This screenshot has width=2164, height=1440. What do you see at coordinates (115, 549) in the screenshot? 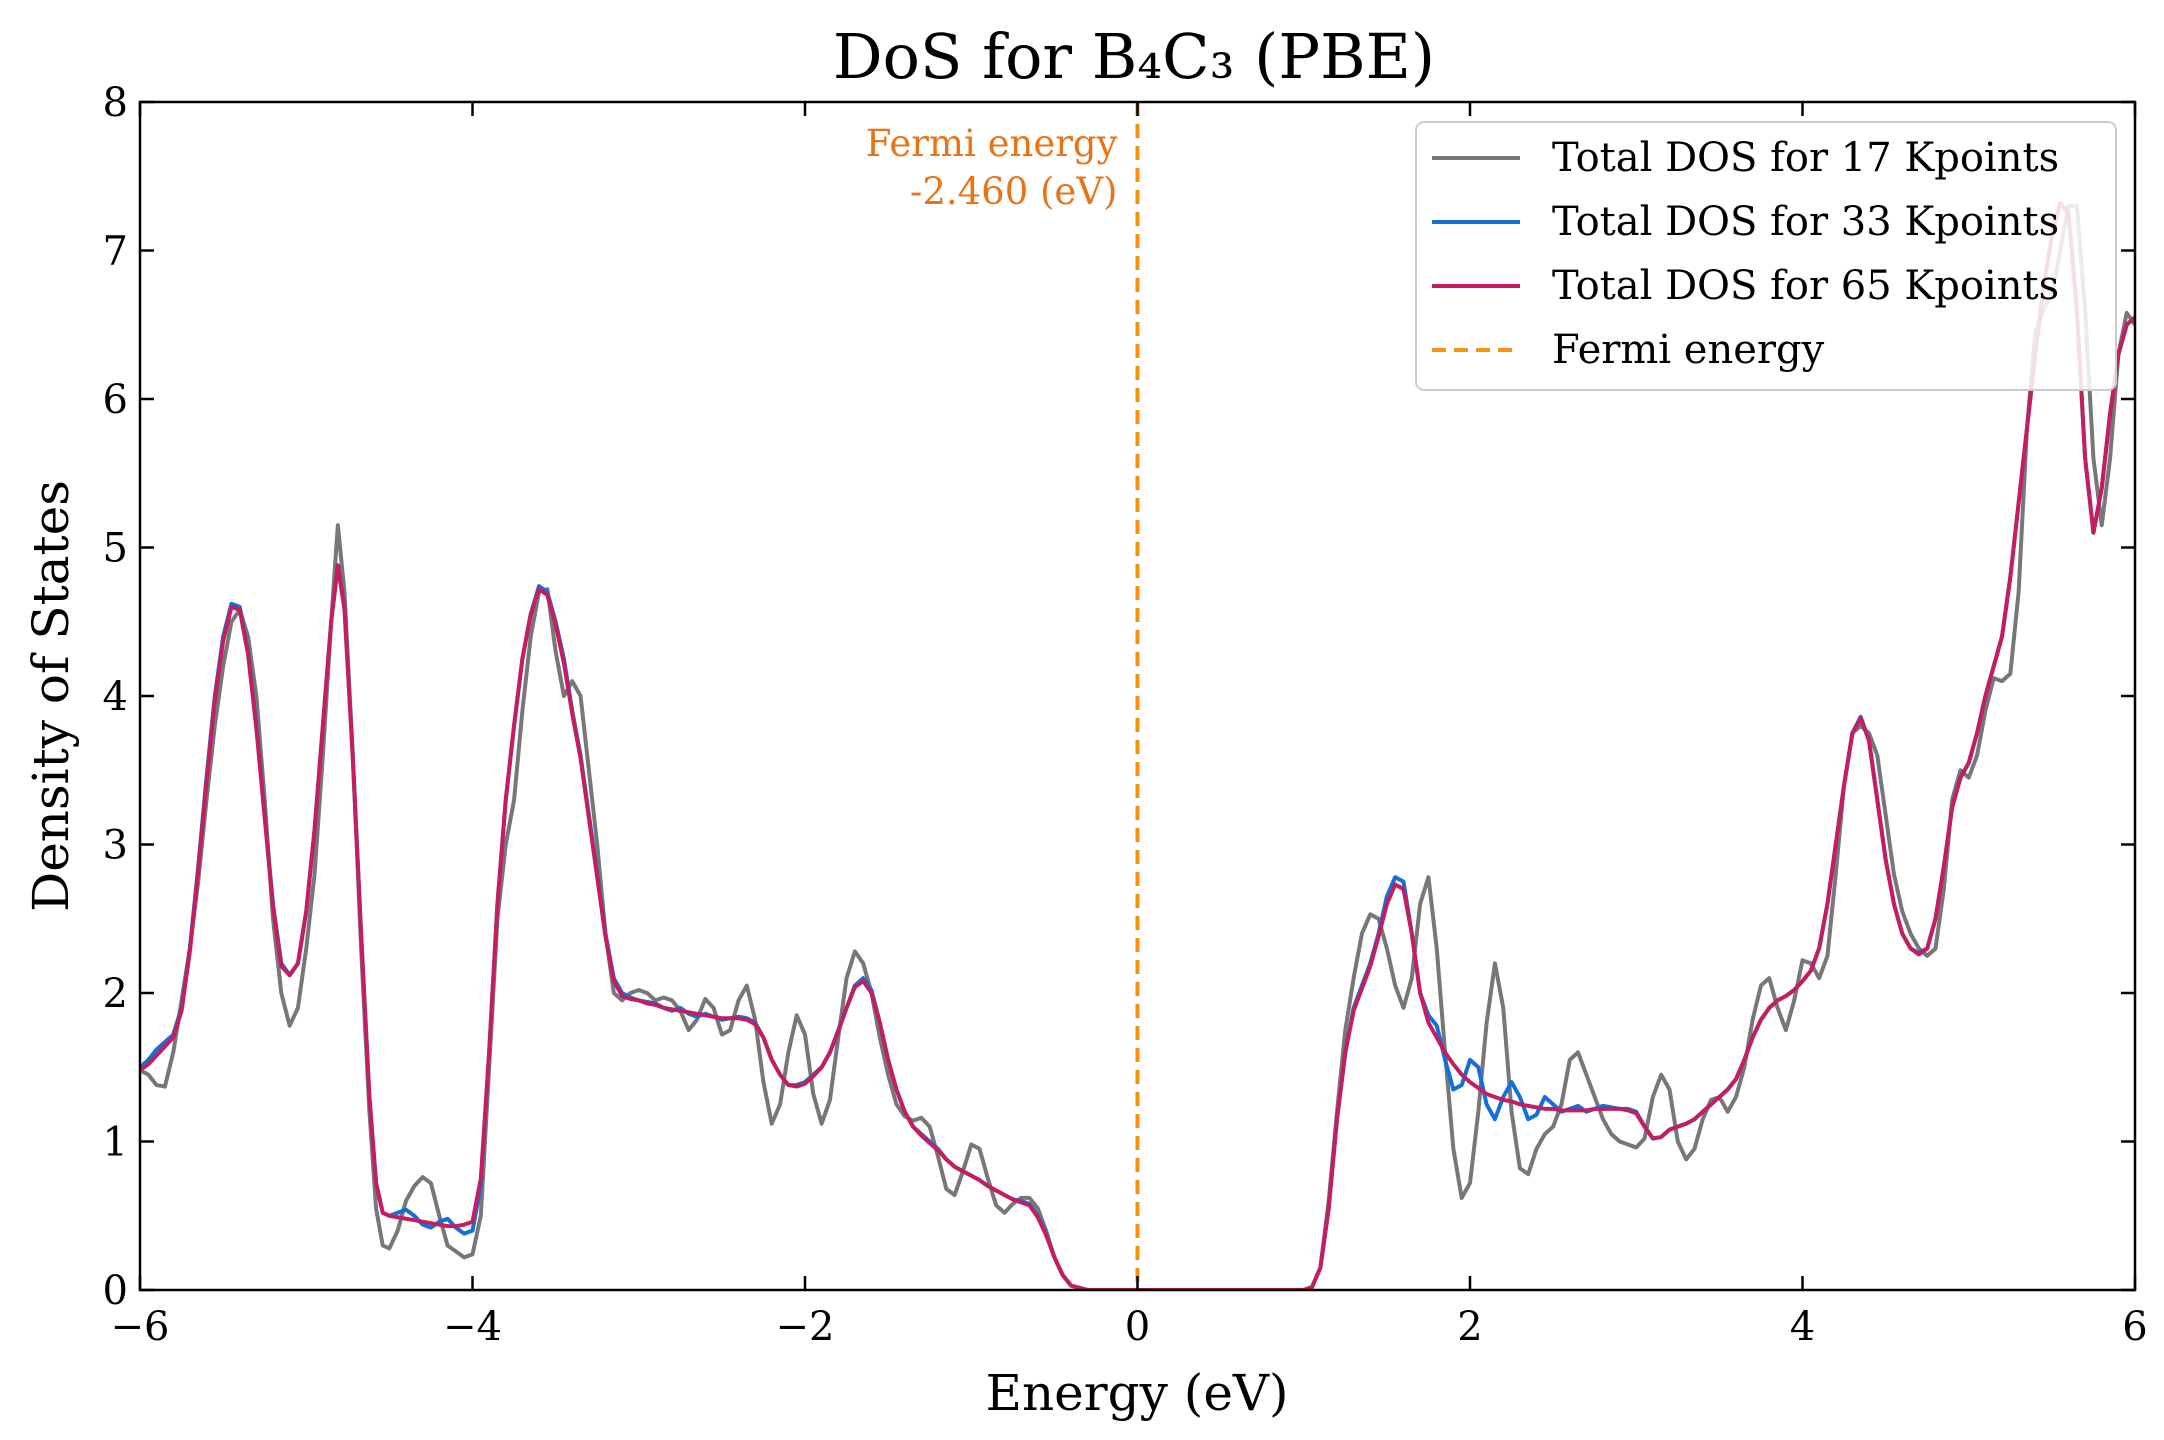
I see `y-tick-label: 5` at bounding box center [115, 549].